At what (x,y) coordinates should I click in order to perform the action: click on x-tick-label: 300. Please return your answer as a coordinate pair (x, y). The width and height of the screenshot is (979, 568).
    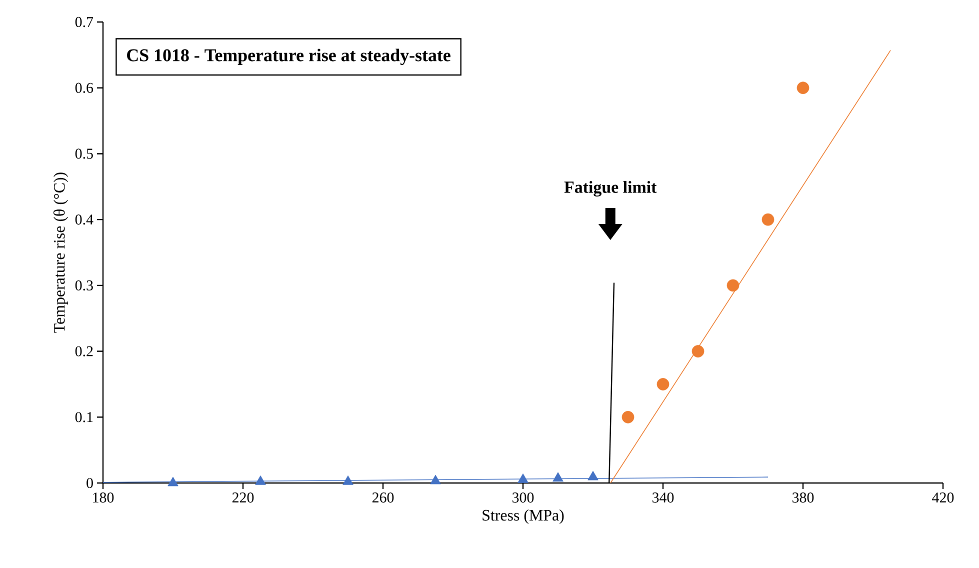
    Looking at the image, I should click on (523, 497).